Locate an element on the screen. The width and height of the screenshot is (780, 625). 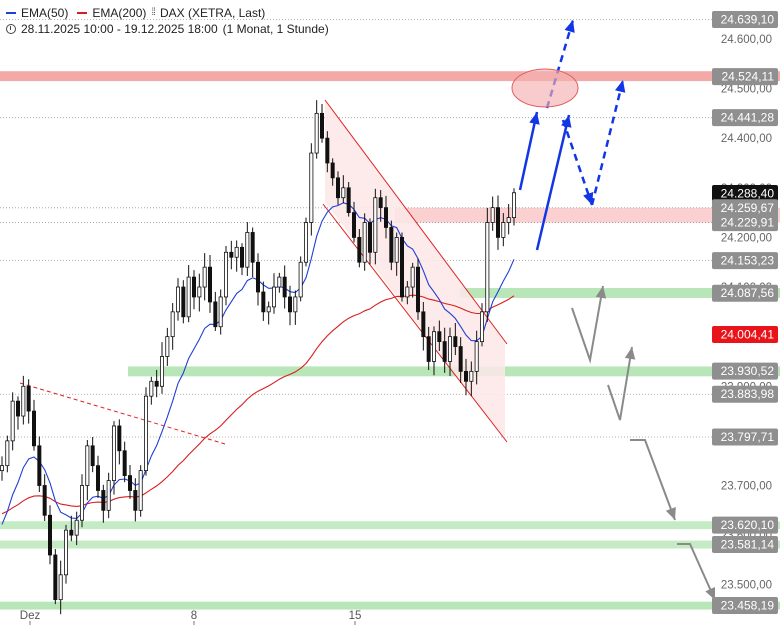
badge-text-8: 24.004,41 is located at coordinates (748, 334).